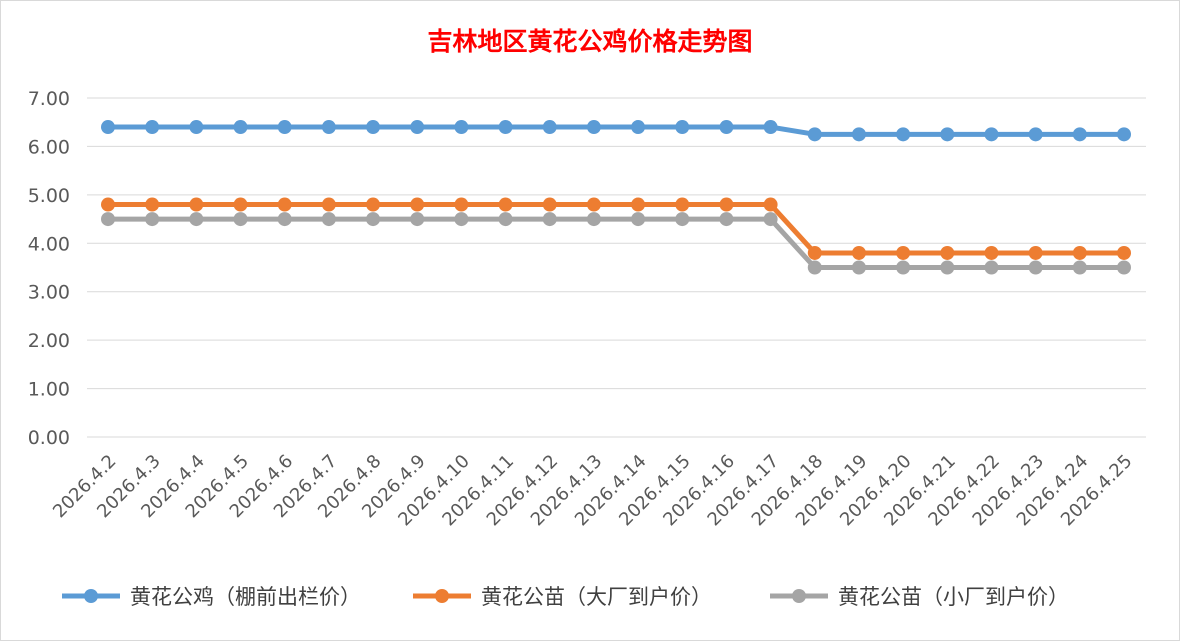 The width and height of the screenshot is (1180, 641). I want to click on legend: 黄花公鸡（棚前出栏价） 黄花公苗（大厂到户价） 黄花公苗（小厂到户价）, so click(565, 597).